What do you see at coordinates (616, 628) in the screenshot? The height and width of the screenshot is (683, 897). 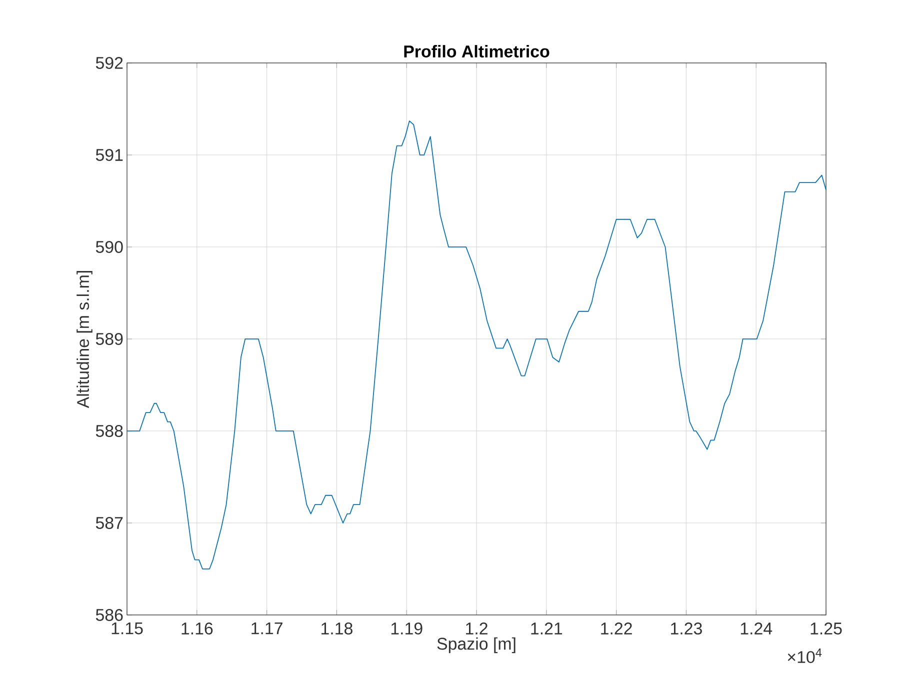 I see `x-tick-label: 1.22` at bounding box center [616, 628].